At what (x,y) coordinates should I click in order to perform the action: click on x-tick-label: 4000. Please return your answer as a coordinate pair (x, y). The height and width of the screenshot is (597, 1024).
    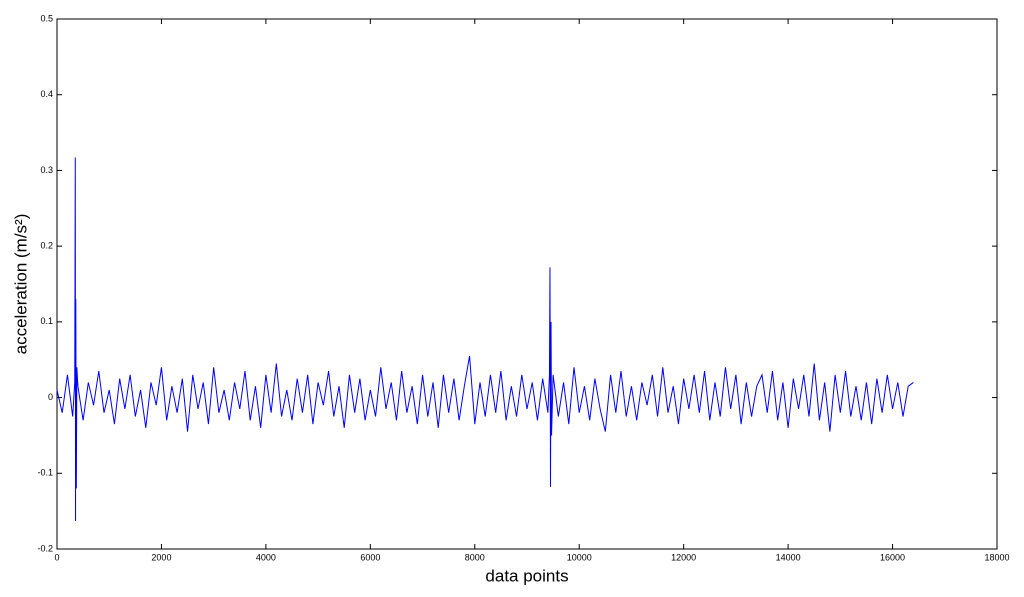
    Looking at the image, I should click on (266, 557).